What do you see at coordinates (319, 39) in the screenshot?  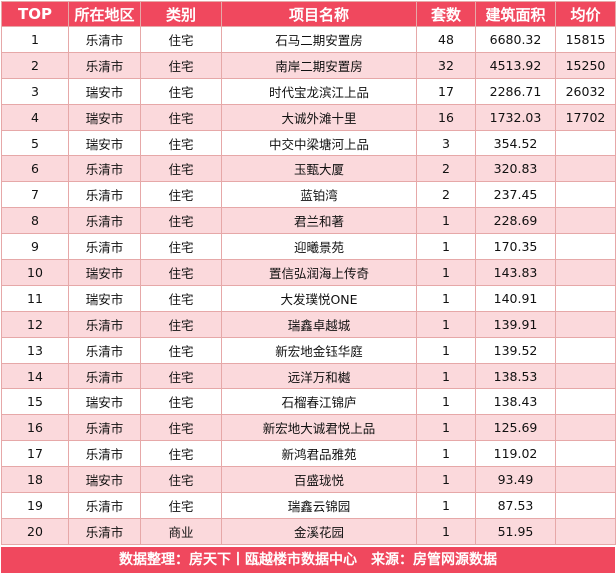 I see `project-name-cell: 石马二期安置房` at bounding box center [319, 39].